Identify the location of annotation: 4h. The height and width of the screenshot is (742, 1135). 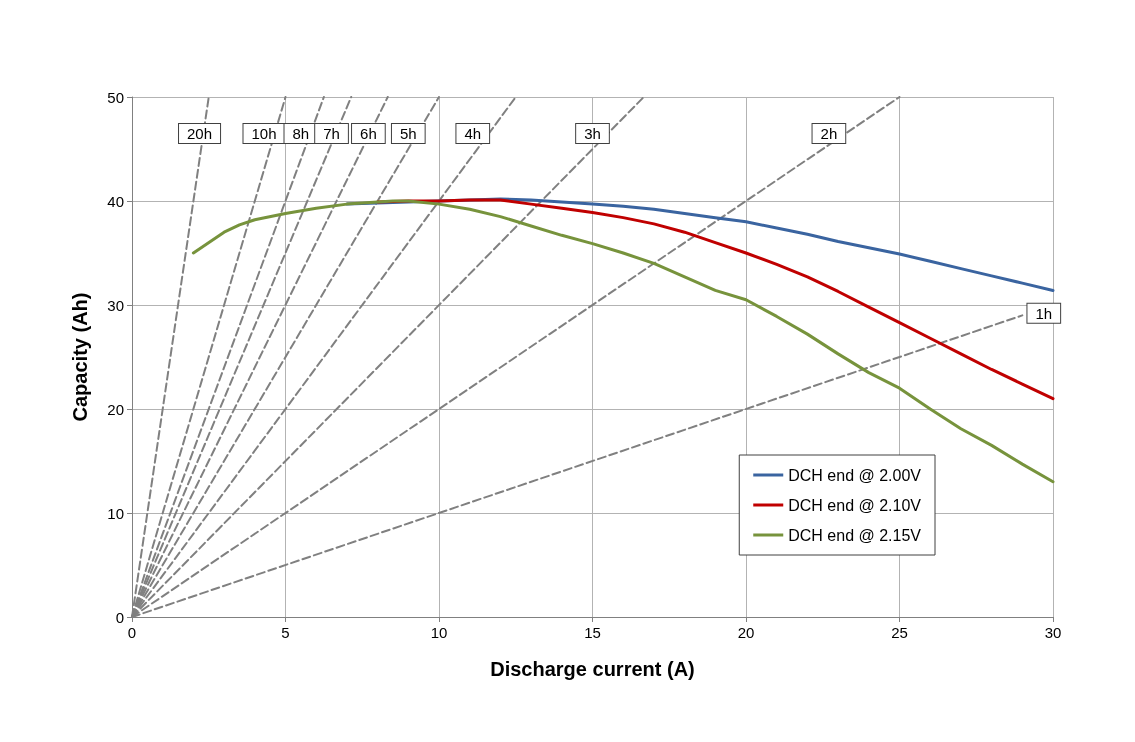
(473, 133).